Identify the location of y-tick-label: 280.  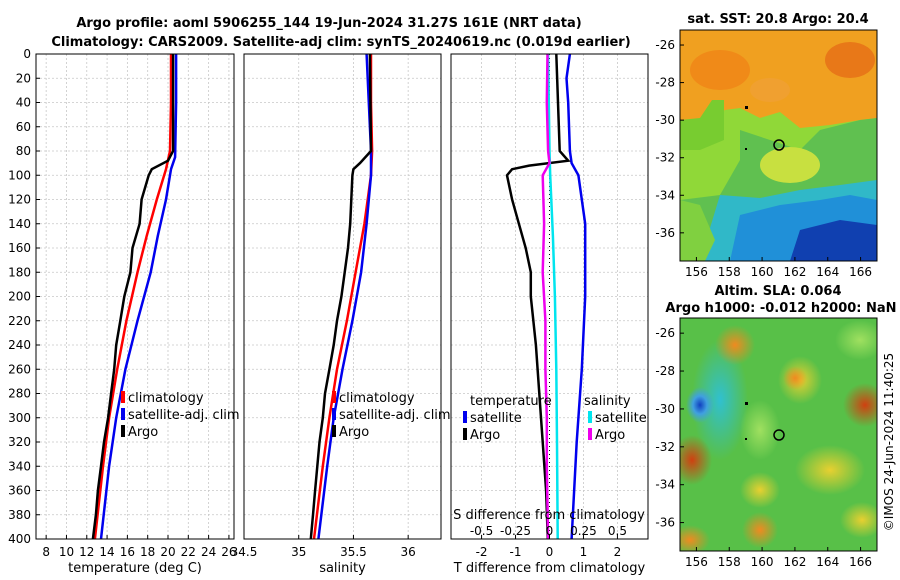
(19, 394).